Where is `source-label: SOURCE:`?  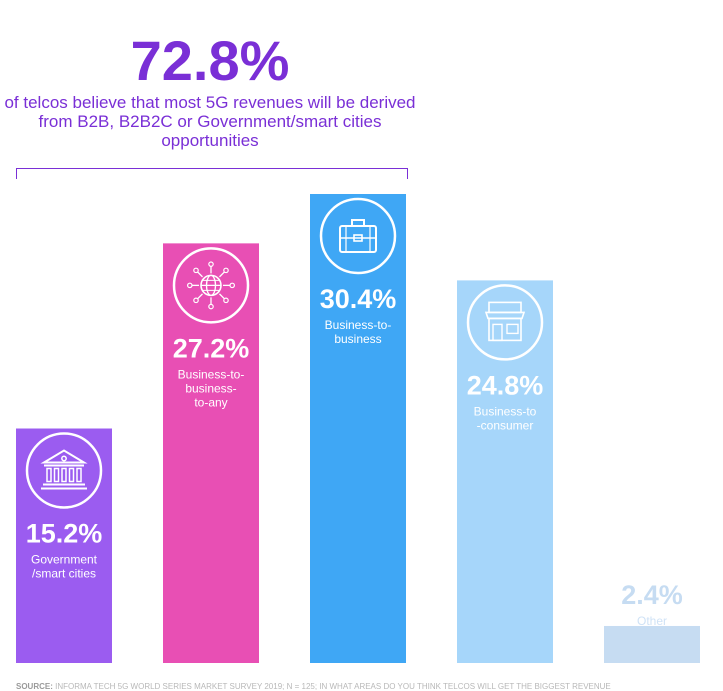 source-label: SOURCE: is located at coordinates (34, 686).